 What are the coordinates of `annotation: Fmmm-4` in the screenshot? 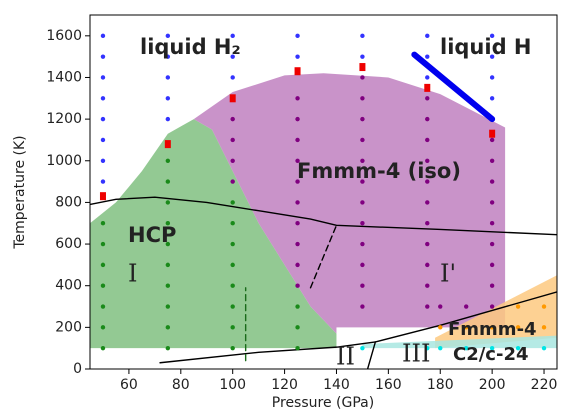 It's located at (492, 329).